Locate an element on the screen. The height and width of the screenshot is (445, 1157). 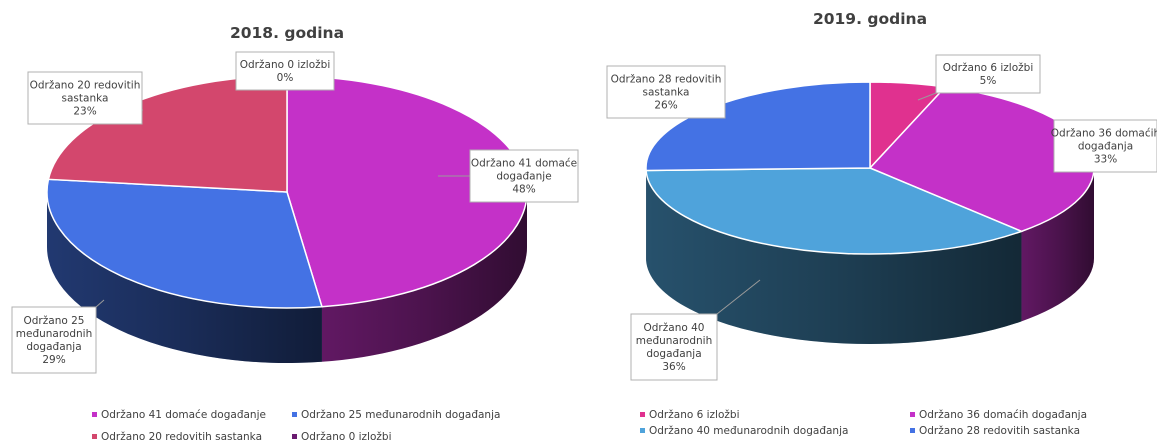
legend-label: Održano 36 domaćih događanja is located at coordinates (1003, 415).